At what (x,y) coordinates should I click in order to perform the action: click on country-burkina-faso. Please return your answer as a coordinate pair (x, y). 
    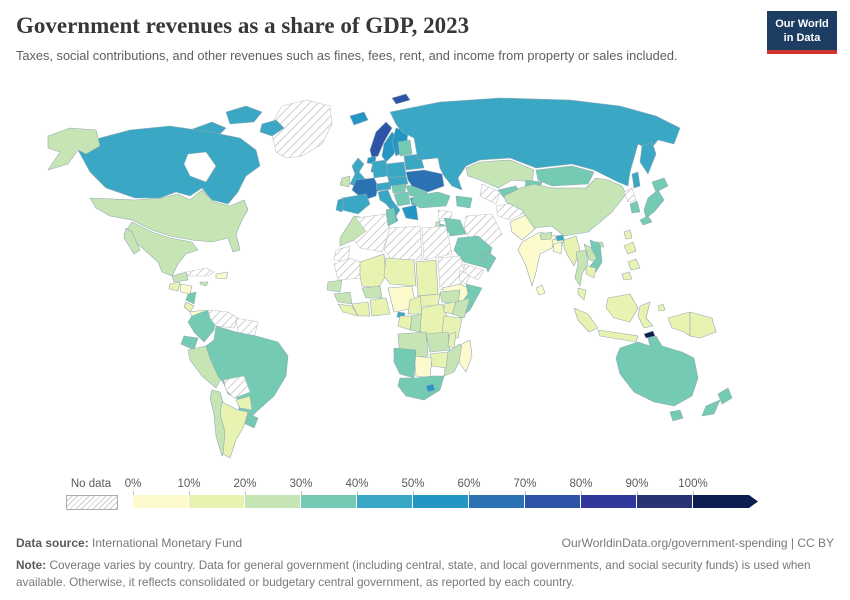
    Looking at the image, I should click on (372, 292).